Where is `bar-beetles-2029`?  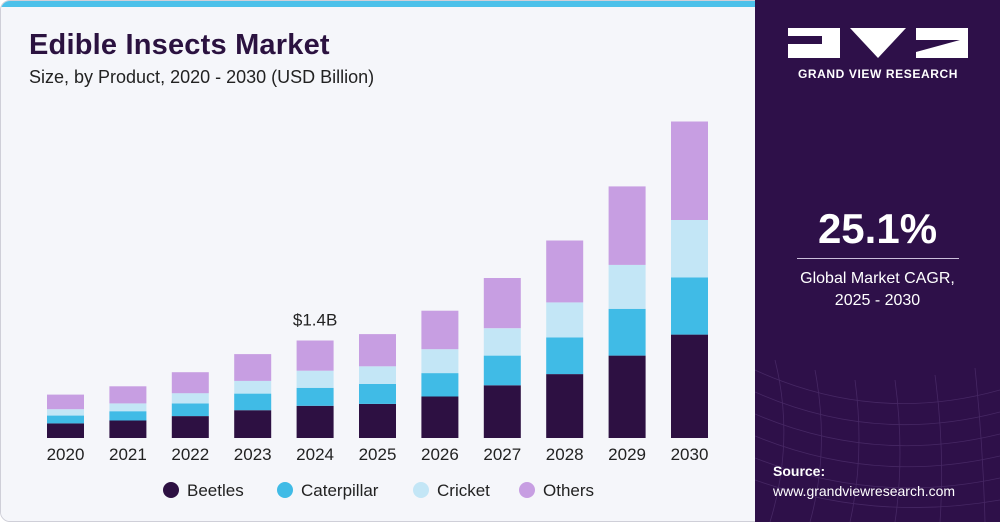
bar-beetles-2029 is located at coordinates (627, 396).